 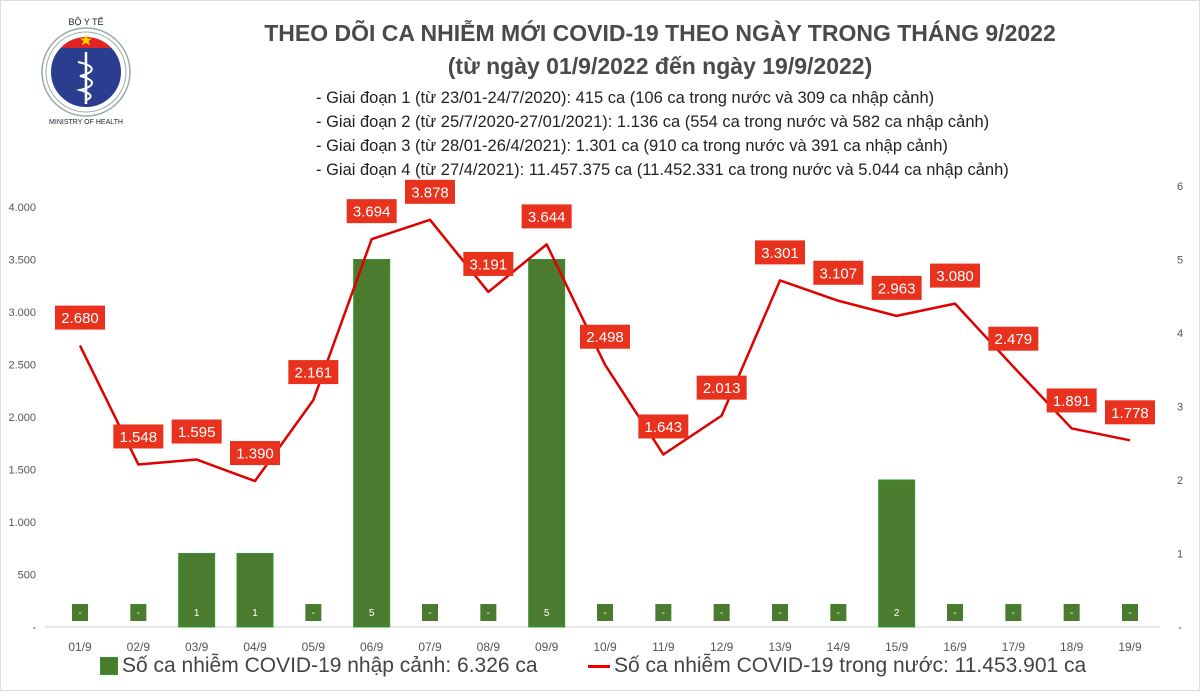 What do you see at coordinates (1014, 647) in the screenshot?
I see `x-tick-label: 17/9` at bounding box center [1014, 647].